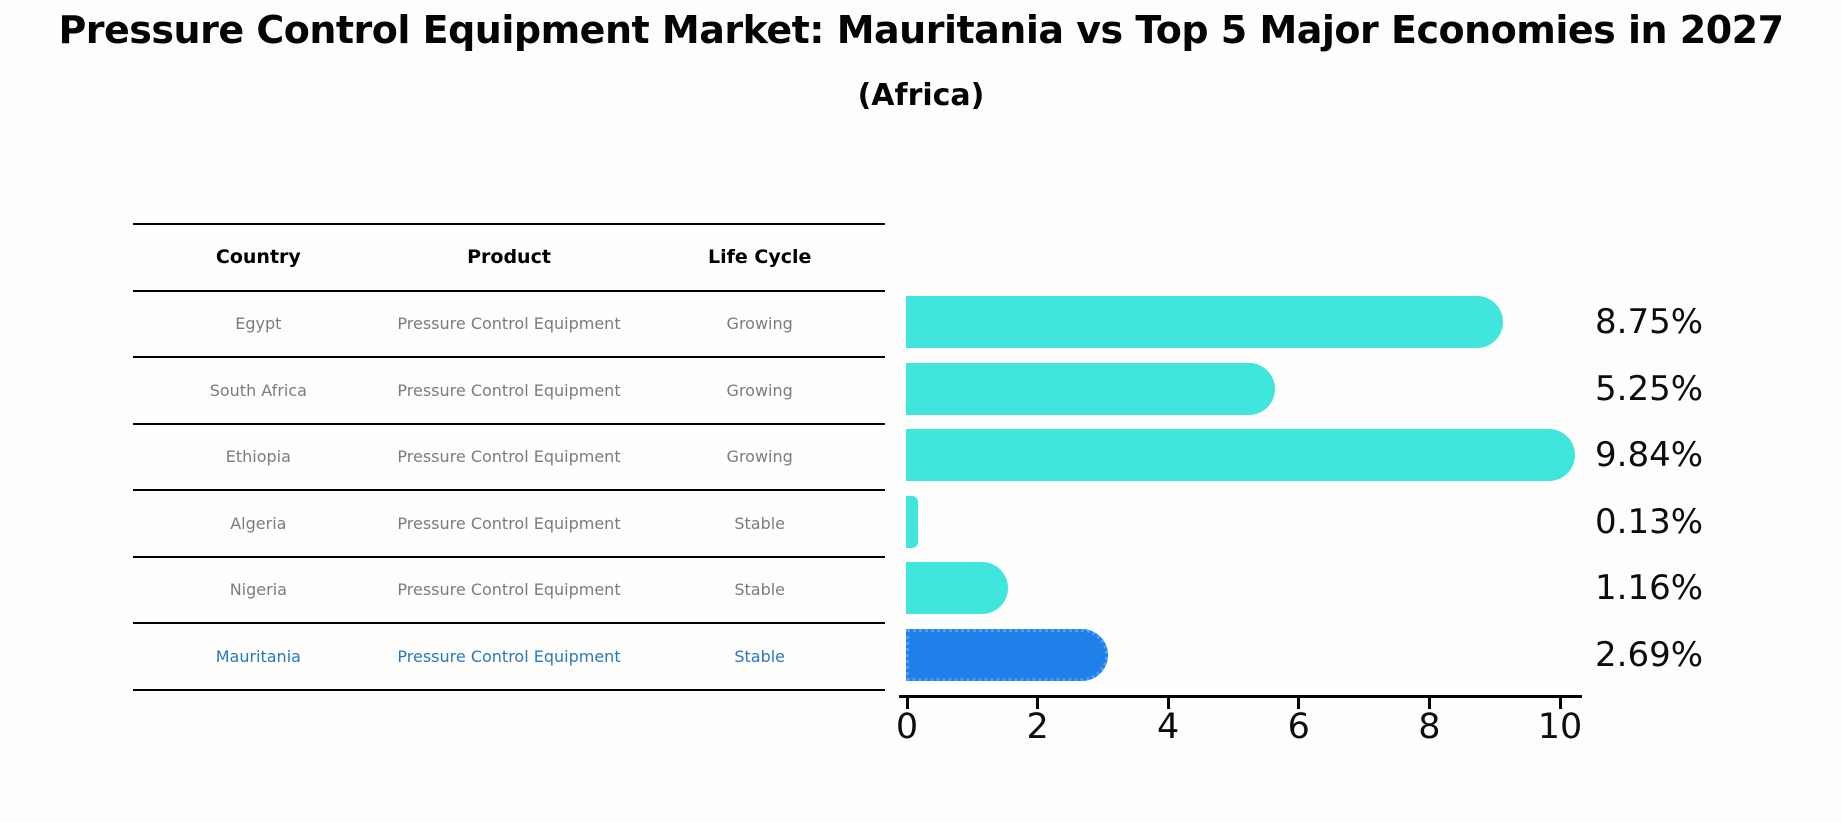  Describe the element at coordinates (258, 257) in the screenshot. I see `column-header-country: Country` at that location.